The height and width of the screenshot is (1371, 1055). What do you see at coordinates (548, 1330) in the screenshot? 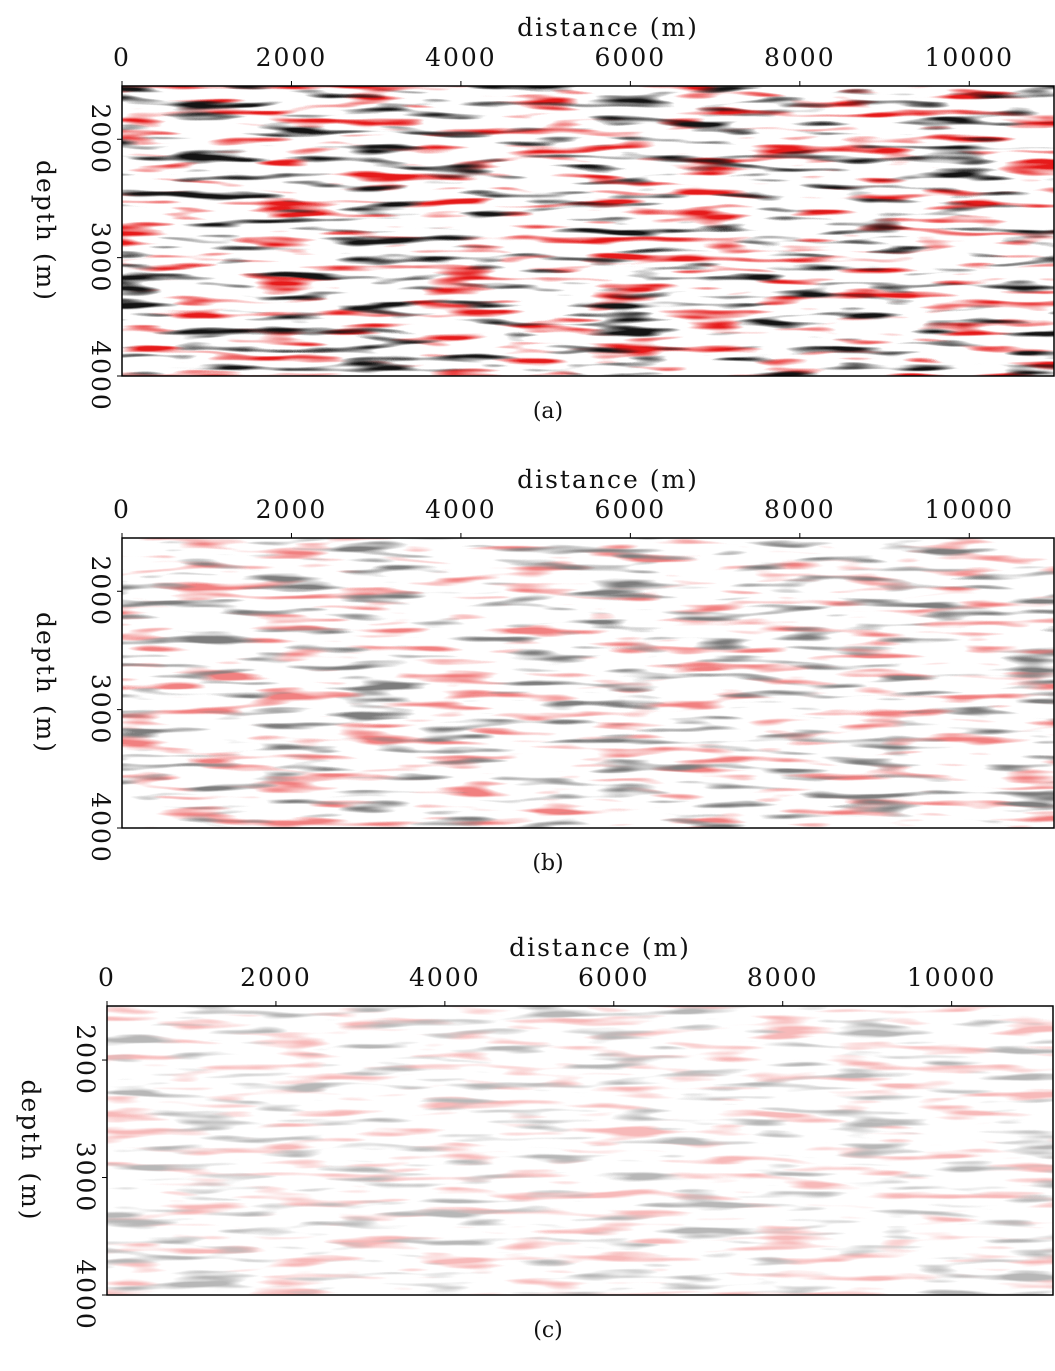
I see `caption: (c)` at bounding box center [548, 1330].